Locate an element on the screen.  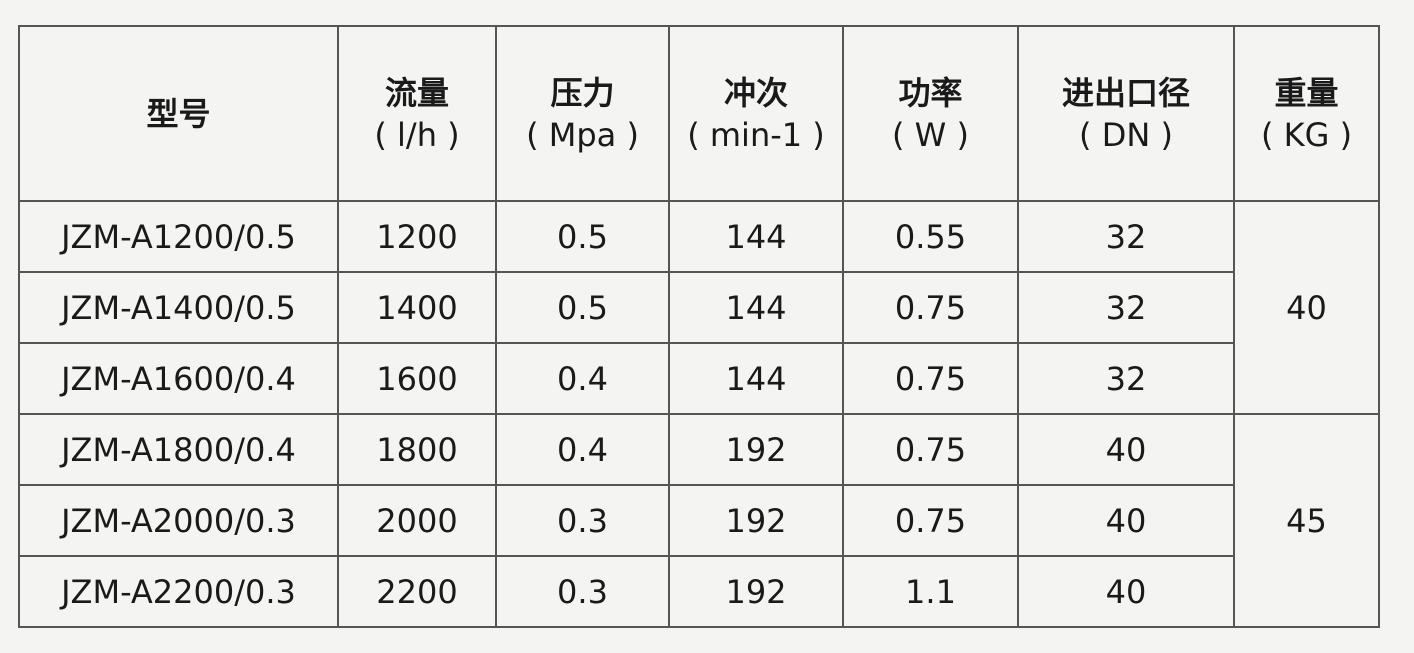
value-cell: 1600 is located at coordinates (417, 378).